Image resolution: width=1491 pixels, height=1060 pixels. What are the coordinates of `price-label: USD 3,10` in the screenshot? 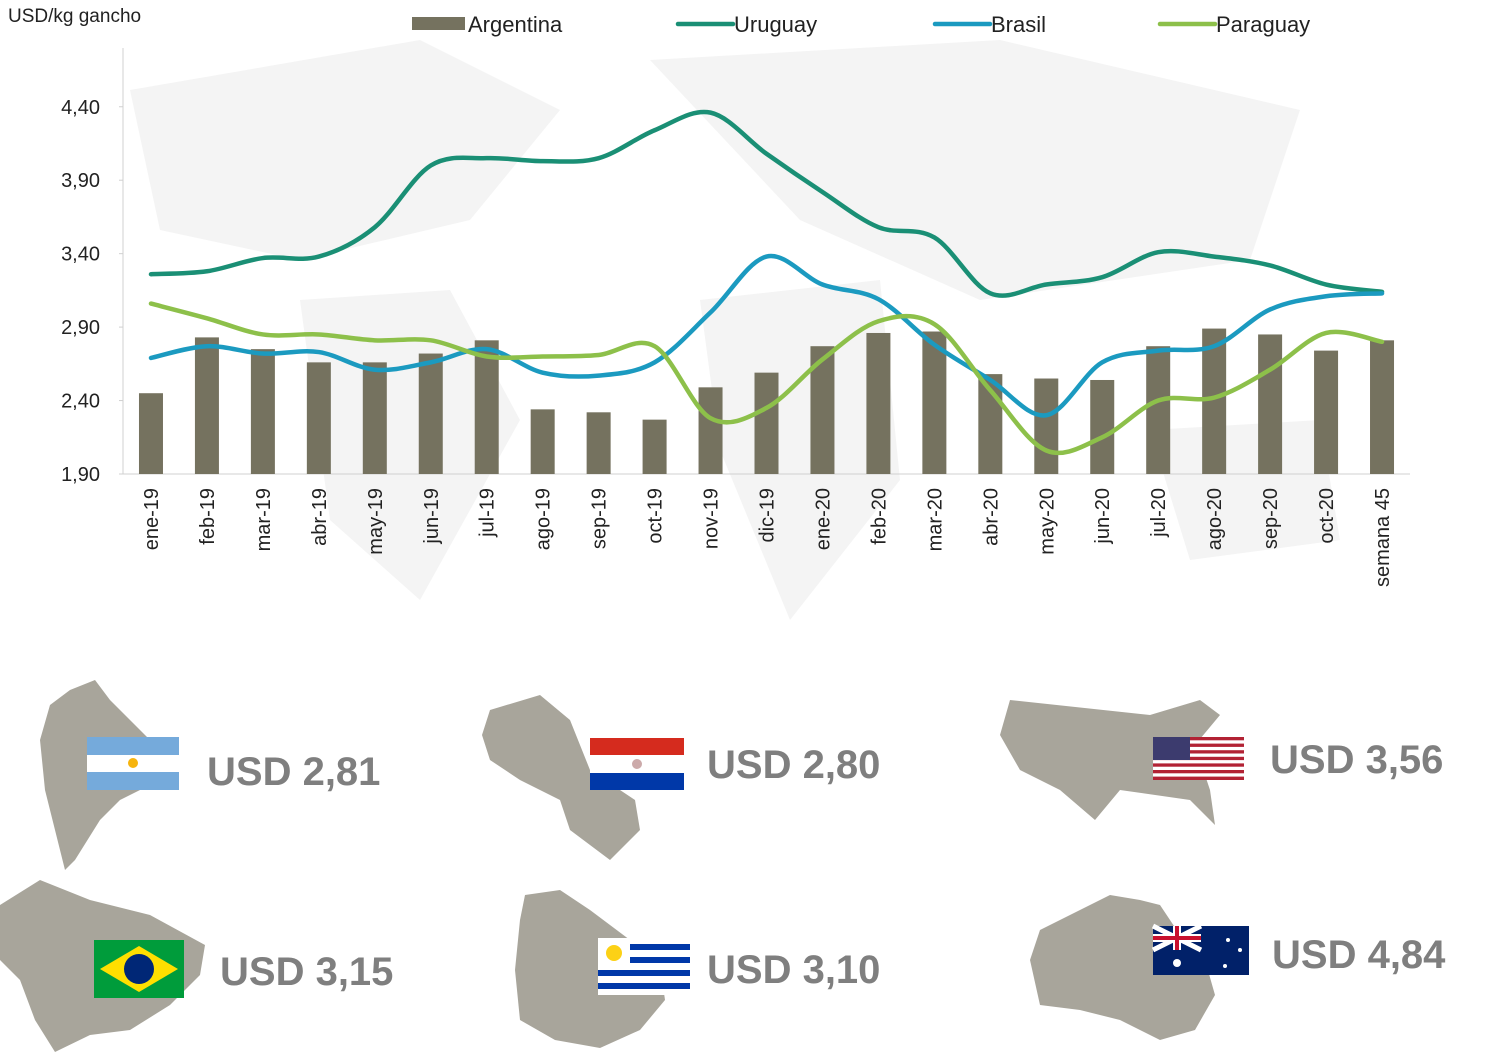 It's located at (793, 970).